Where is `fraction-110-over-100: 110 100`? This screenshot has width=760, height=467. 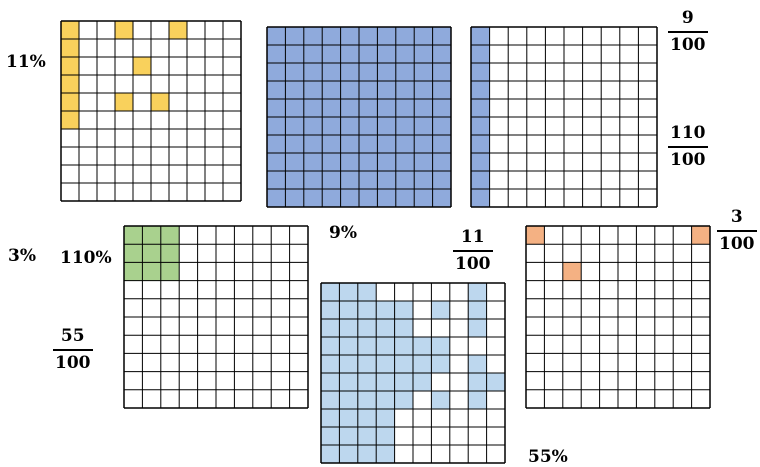
fraction-110-over-100: 110 100 is located at coordinates (688, 147).